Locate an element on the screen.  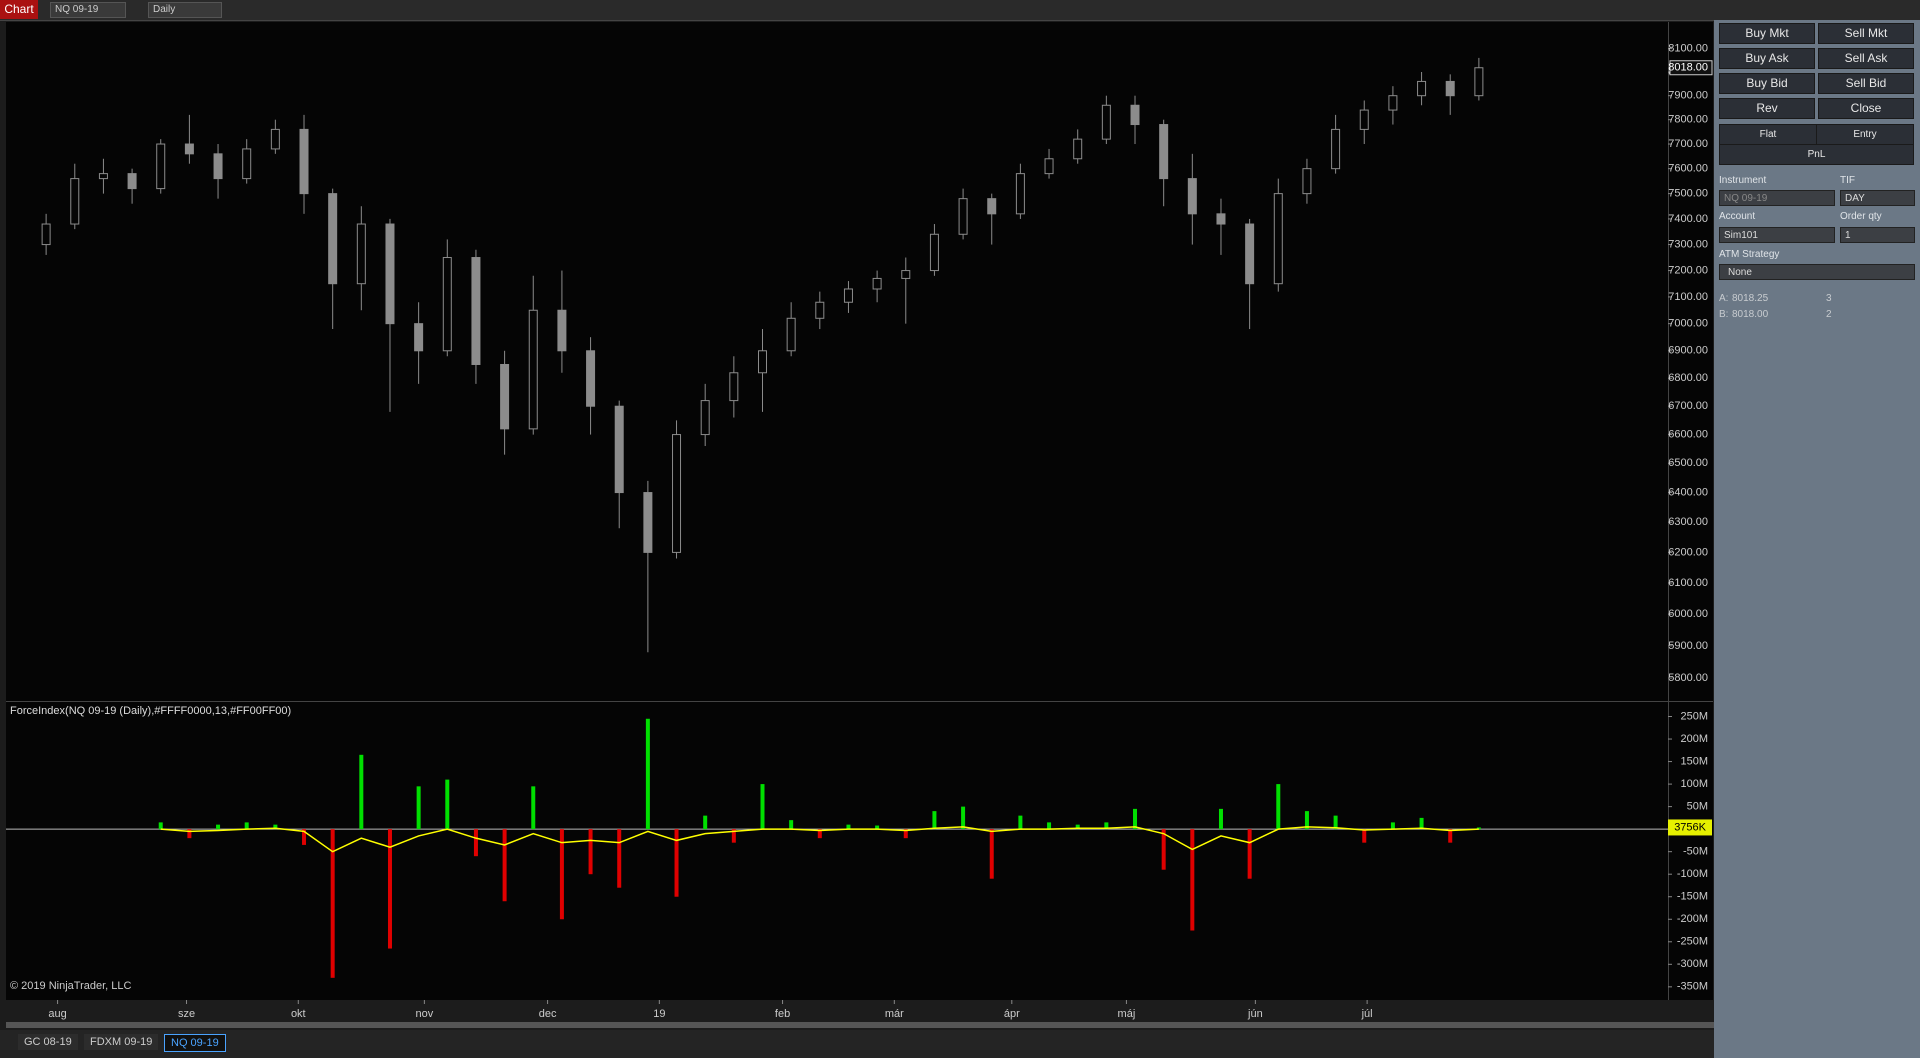
label: Account is located at coordinates (1737, 216).